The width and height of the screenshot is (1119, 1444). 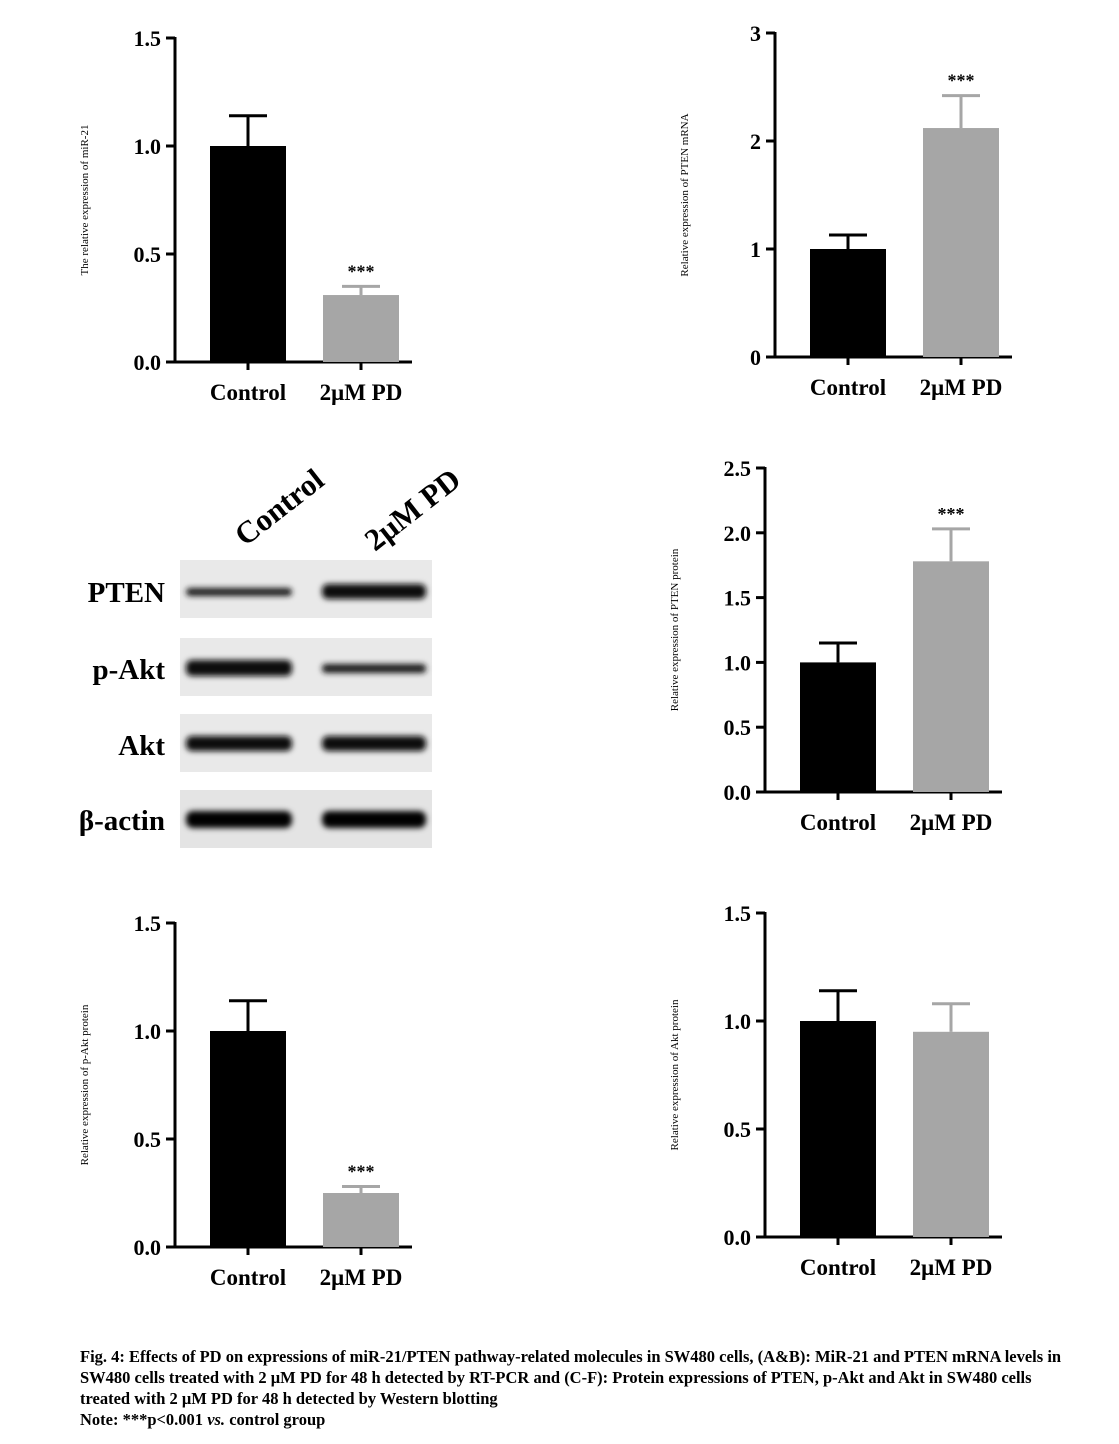 What do you see at coordinates (239, 743) in the screenshot?
I see `band-akt-control` at bounding box center [239, 743].